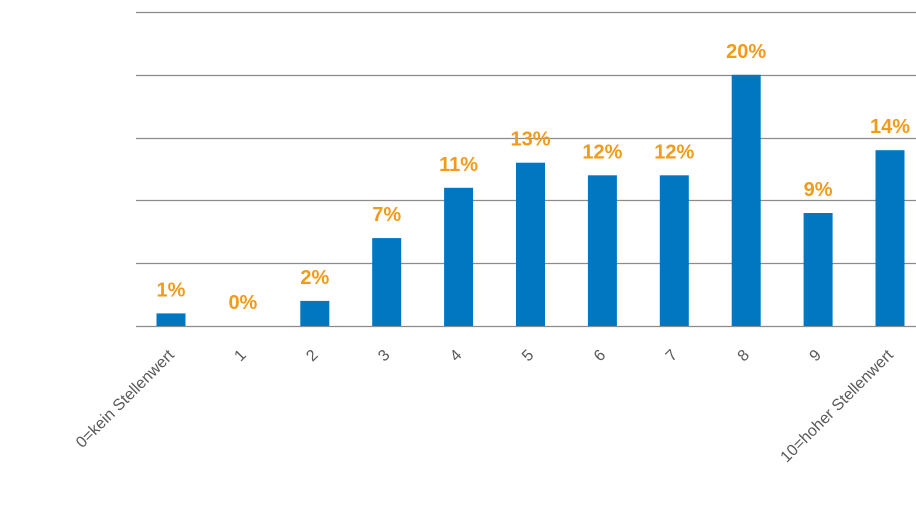  What do you see at coordinates (386, 215) in the screenshot?
I see `data-label: 7%` at bounding box center [386, 215].